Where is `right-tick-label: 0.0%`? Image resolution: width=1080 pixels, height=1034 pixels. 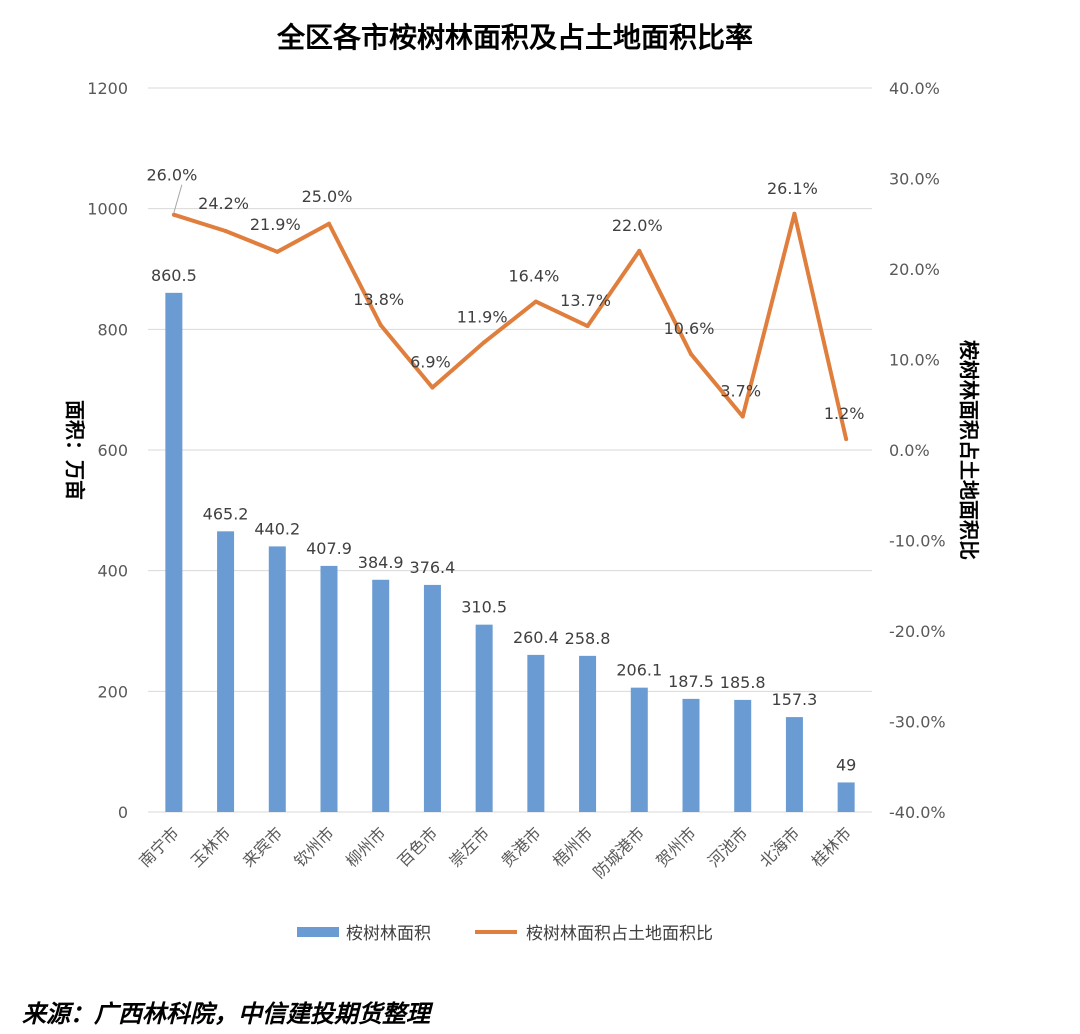 right-tick-label: 0.0% is located at coordinates (909, 450).